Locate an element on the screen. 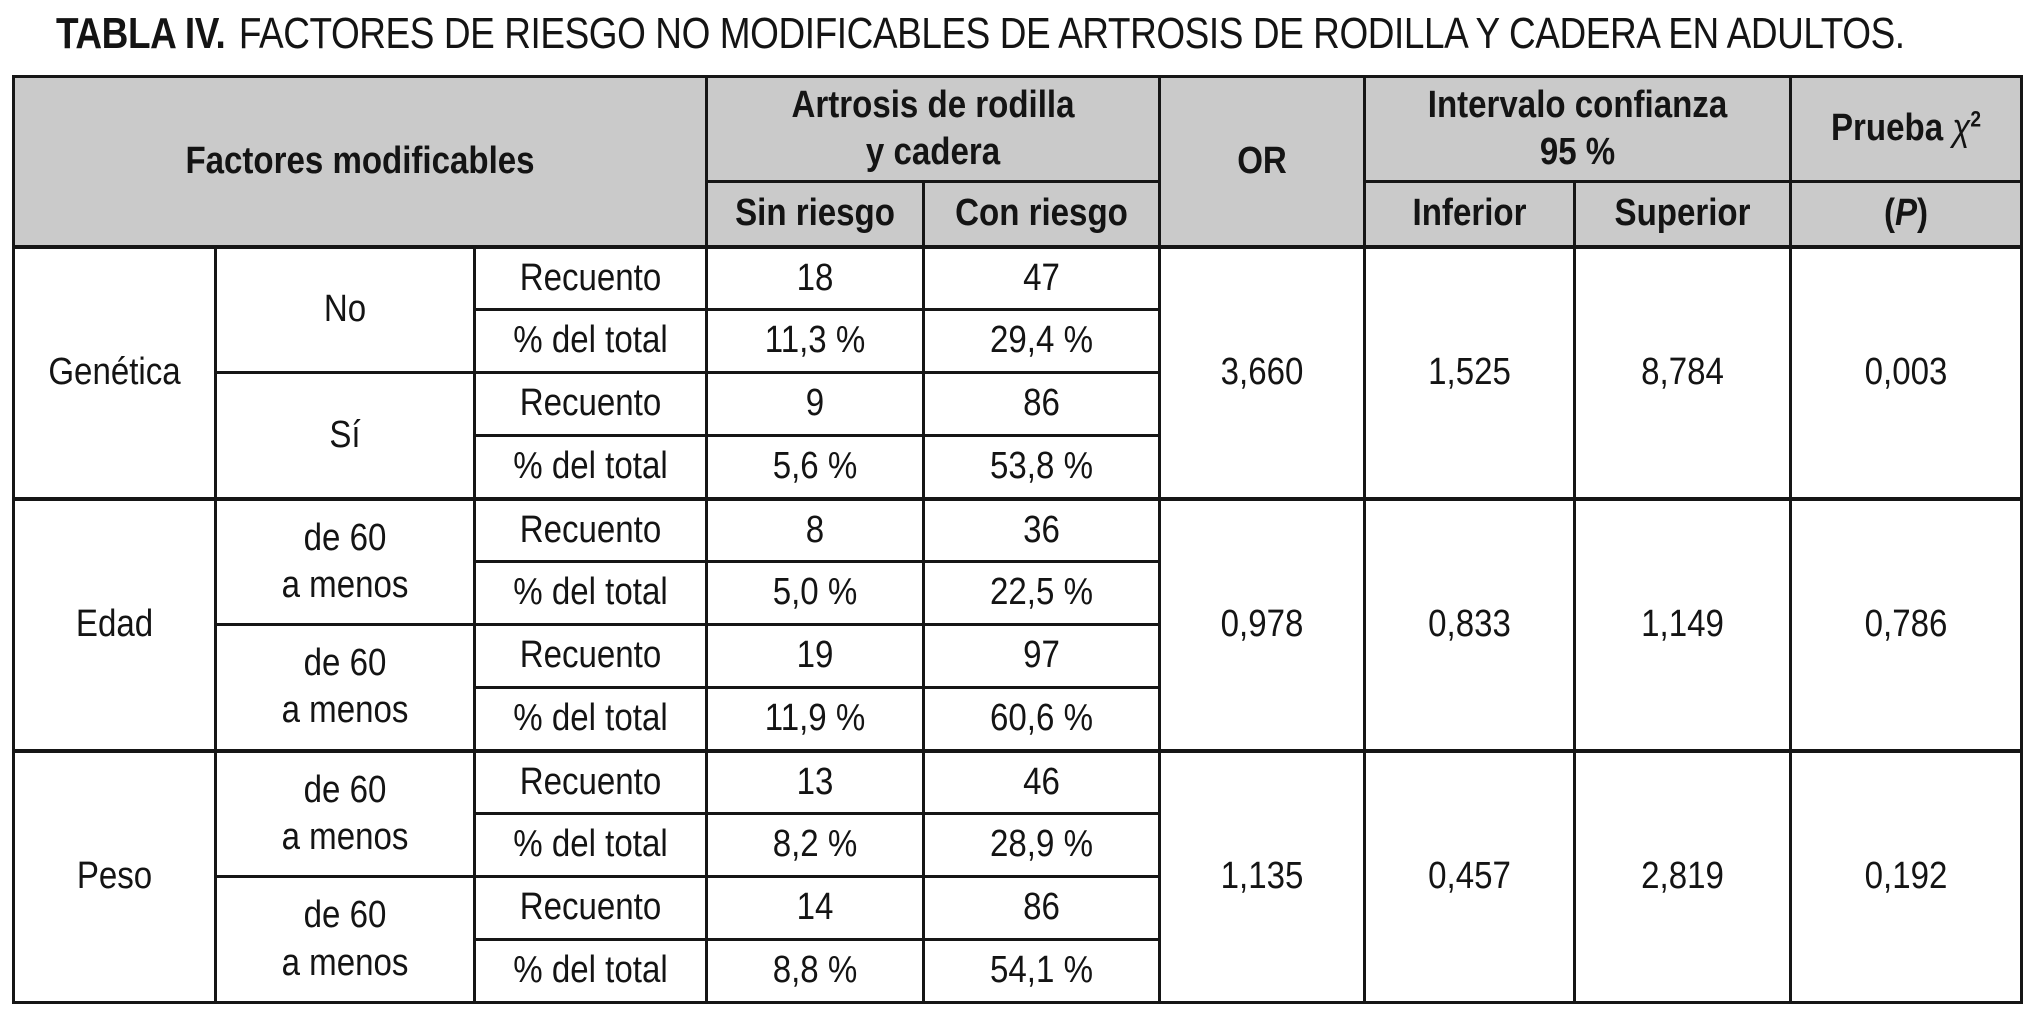 This screenshot has width=2039, height=1020. count-sin-riesgo-cell: 14 is located at coordinates (815, 908).